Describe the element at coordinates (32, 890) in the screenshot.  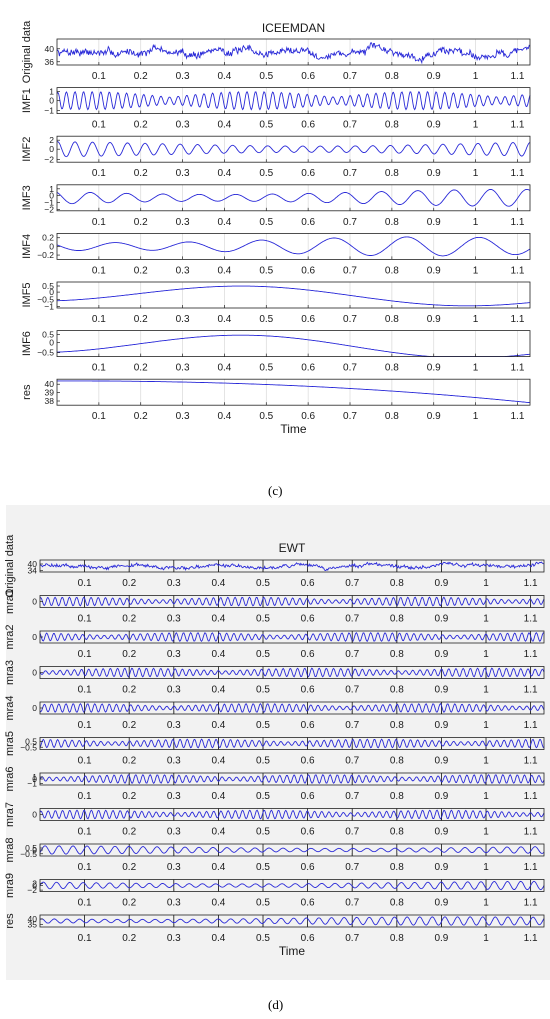
I see `y-tick-label: −2` at that location.